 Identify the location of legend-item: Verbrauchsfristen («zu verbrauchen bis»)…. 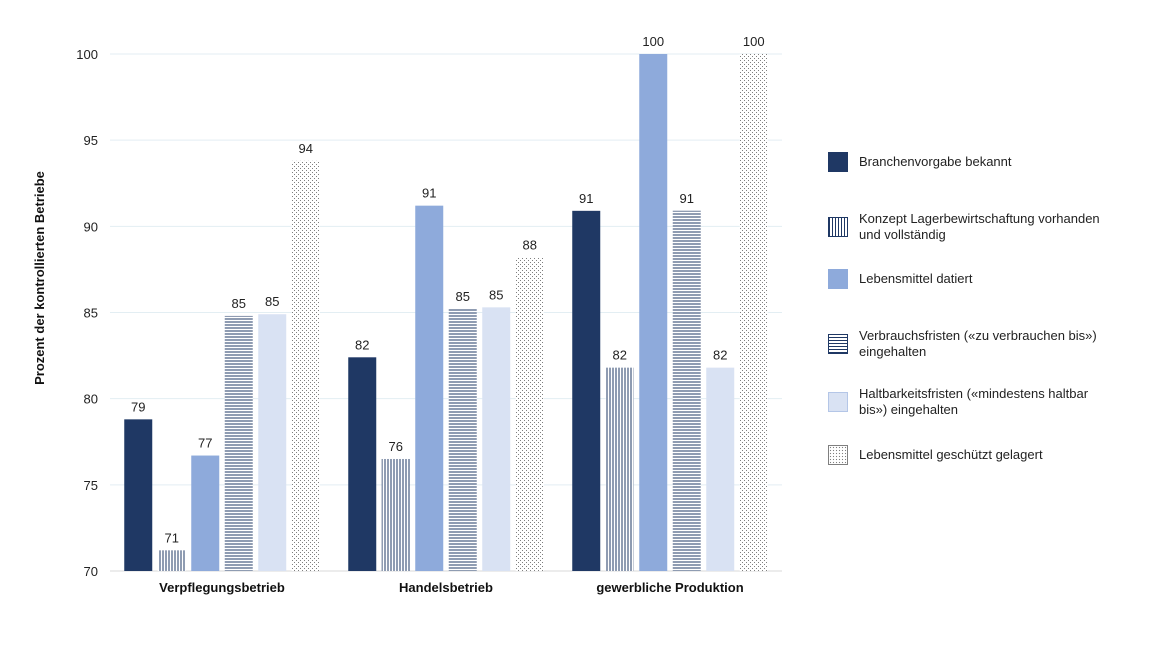
(968, 344).